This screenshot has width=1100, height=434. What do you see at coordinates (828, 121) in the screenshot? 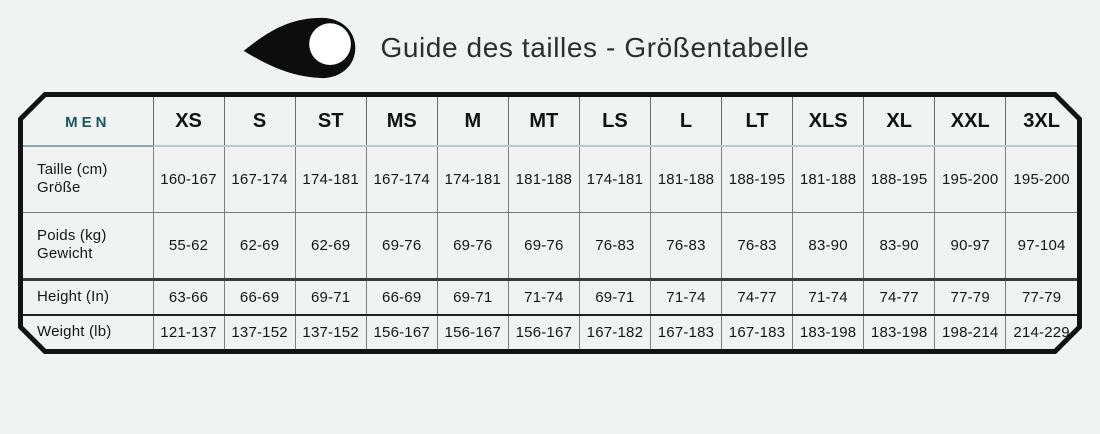
I see `size-column-header: XLS` at bounding box center [828, 121].